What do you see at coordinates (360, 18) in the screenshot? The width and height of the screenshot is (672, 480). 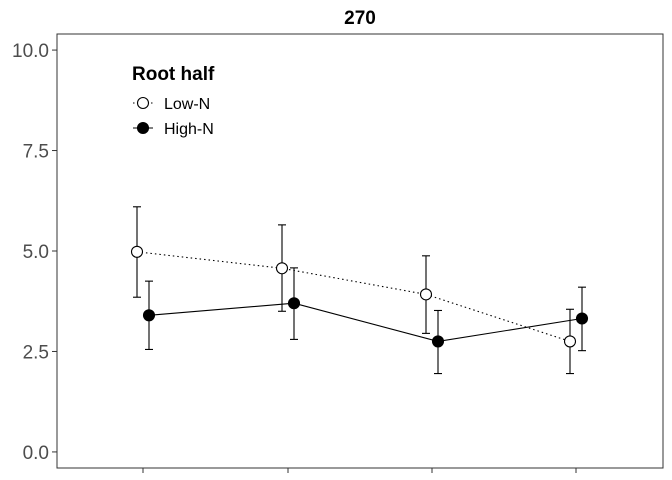 I see `chart-title: 270` at bounding box center [360, 18].